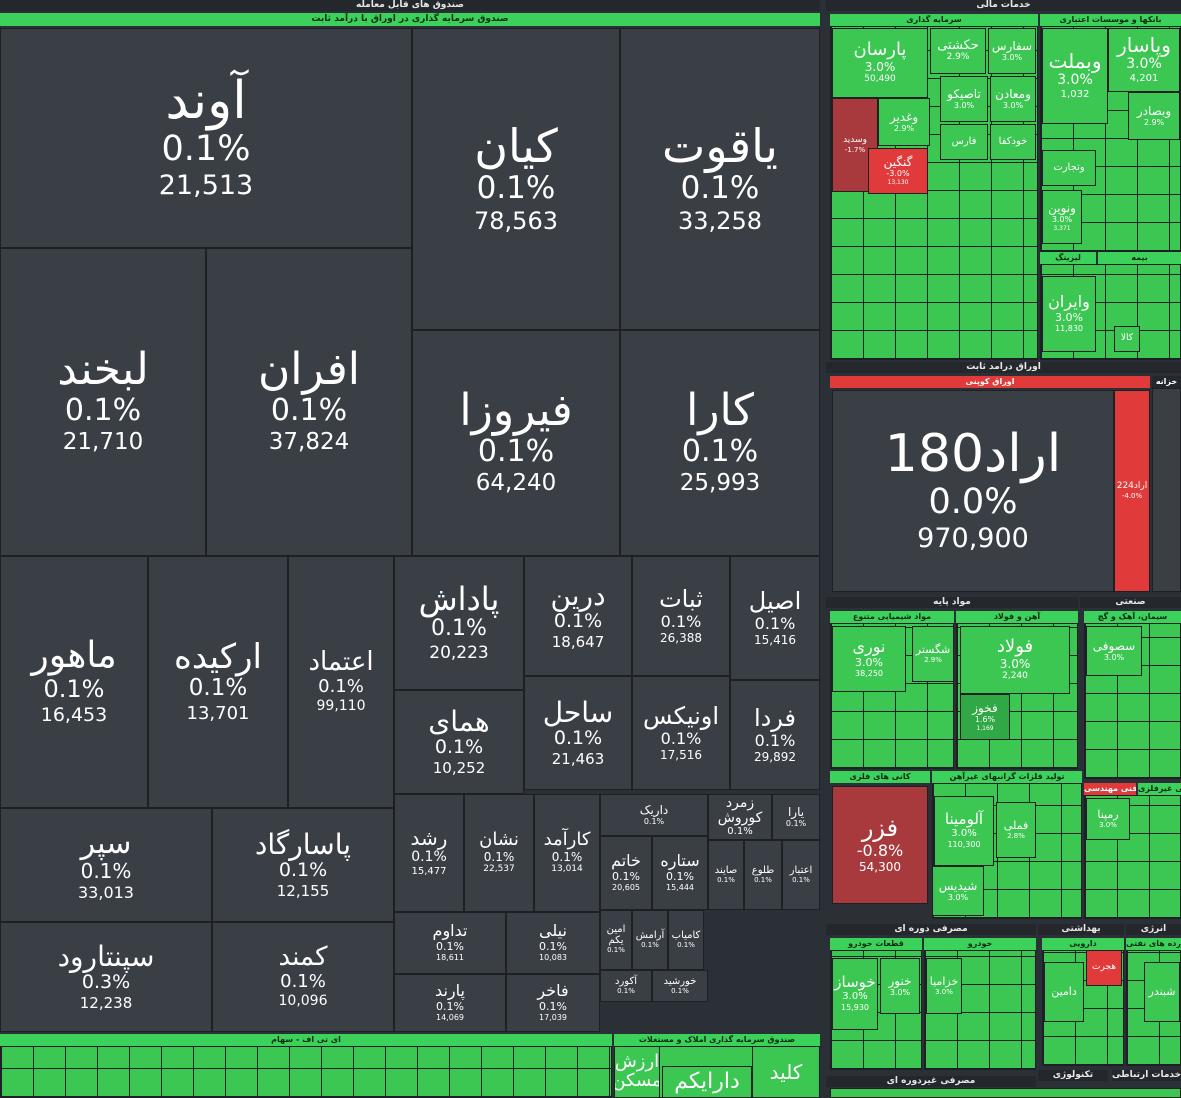  I want to click on tile-symbol: یاقوت, so click(720, 145).